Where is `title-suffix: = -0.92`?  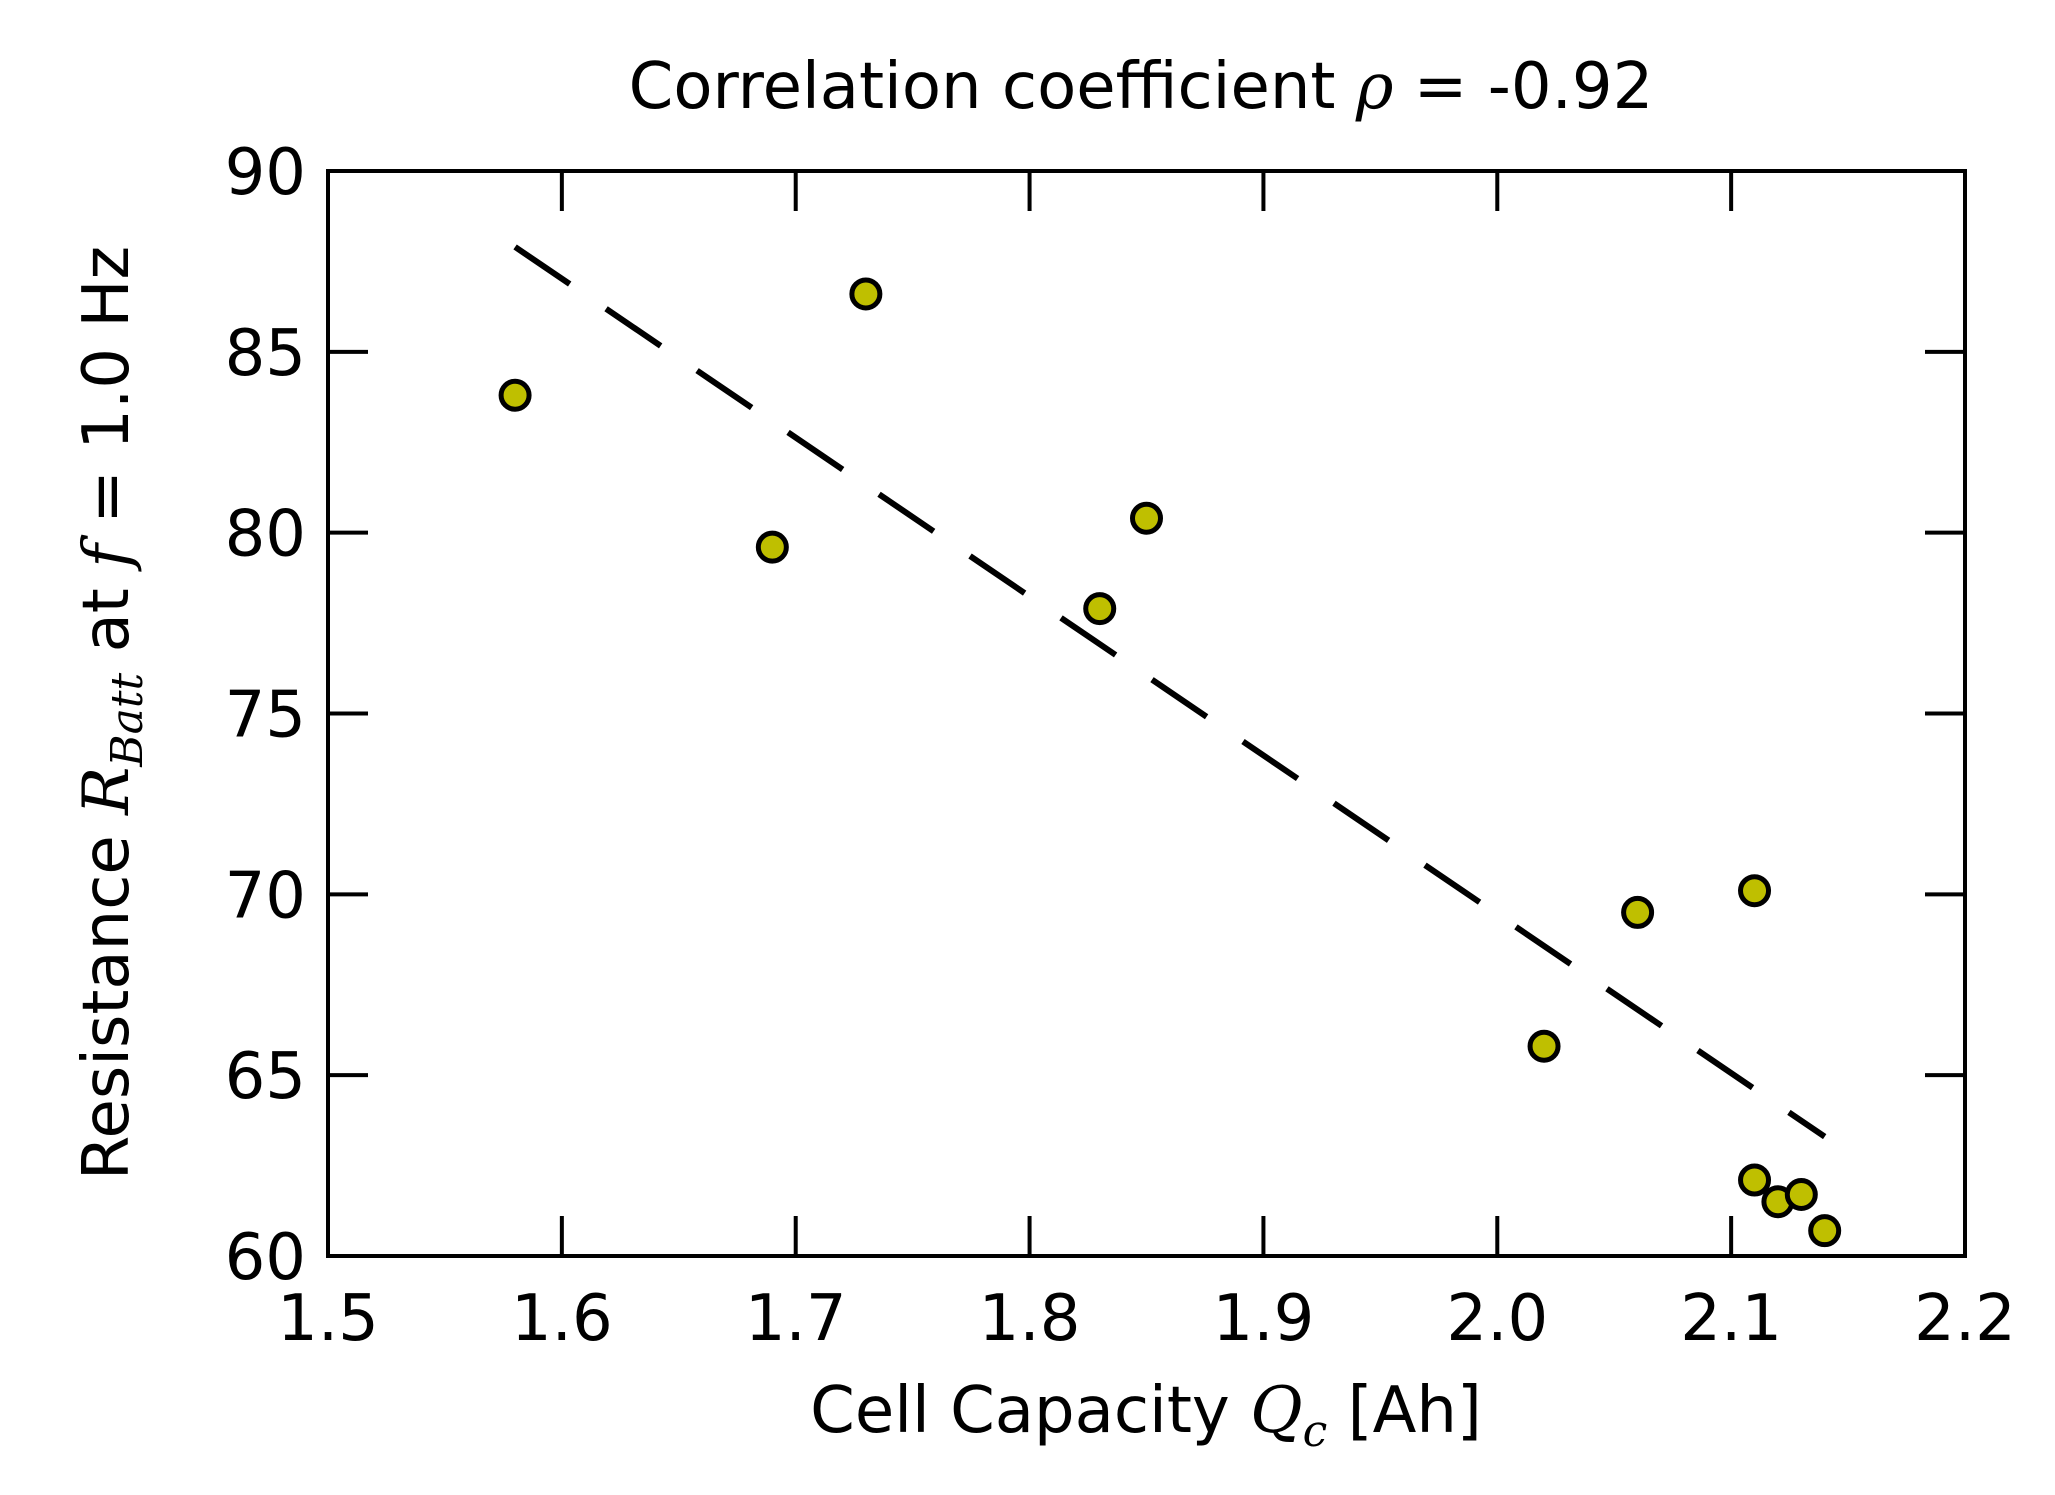 title-suffix: = -0.92 is located at coordinates (1523, 87).